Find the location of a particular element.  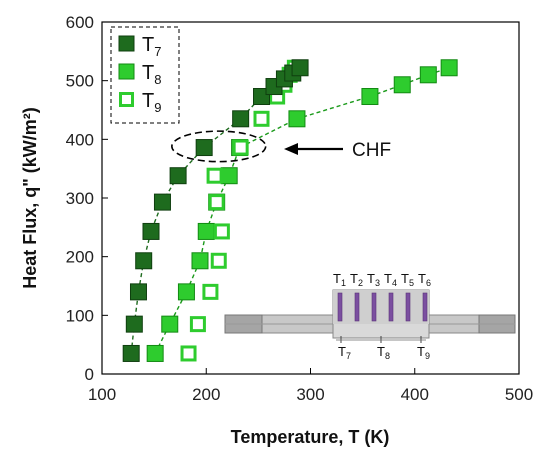

inset-label-t7: T7 is located at coordinates (344, 352).